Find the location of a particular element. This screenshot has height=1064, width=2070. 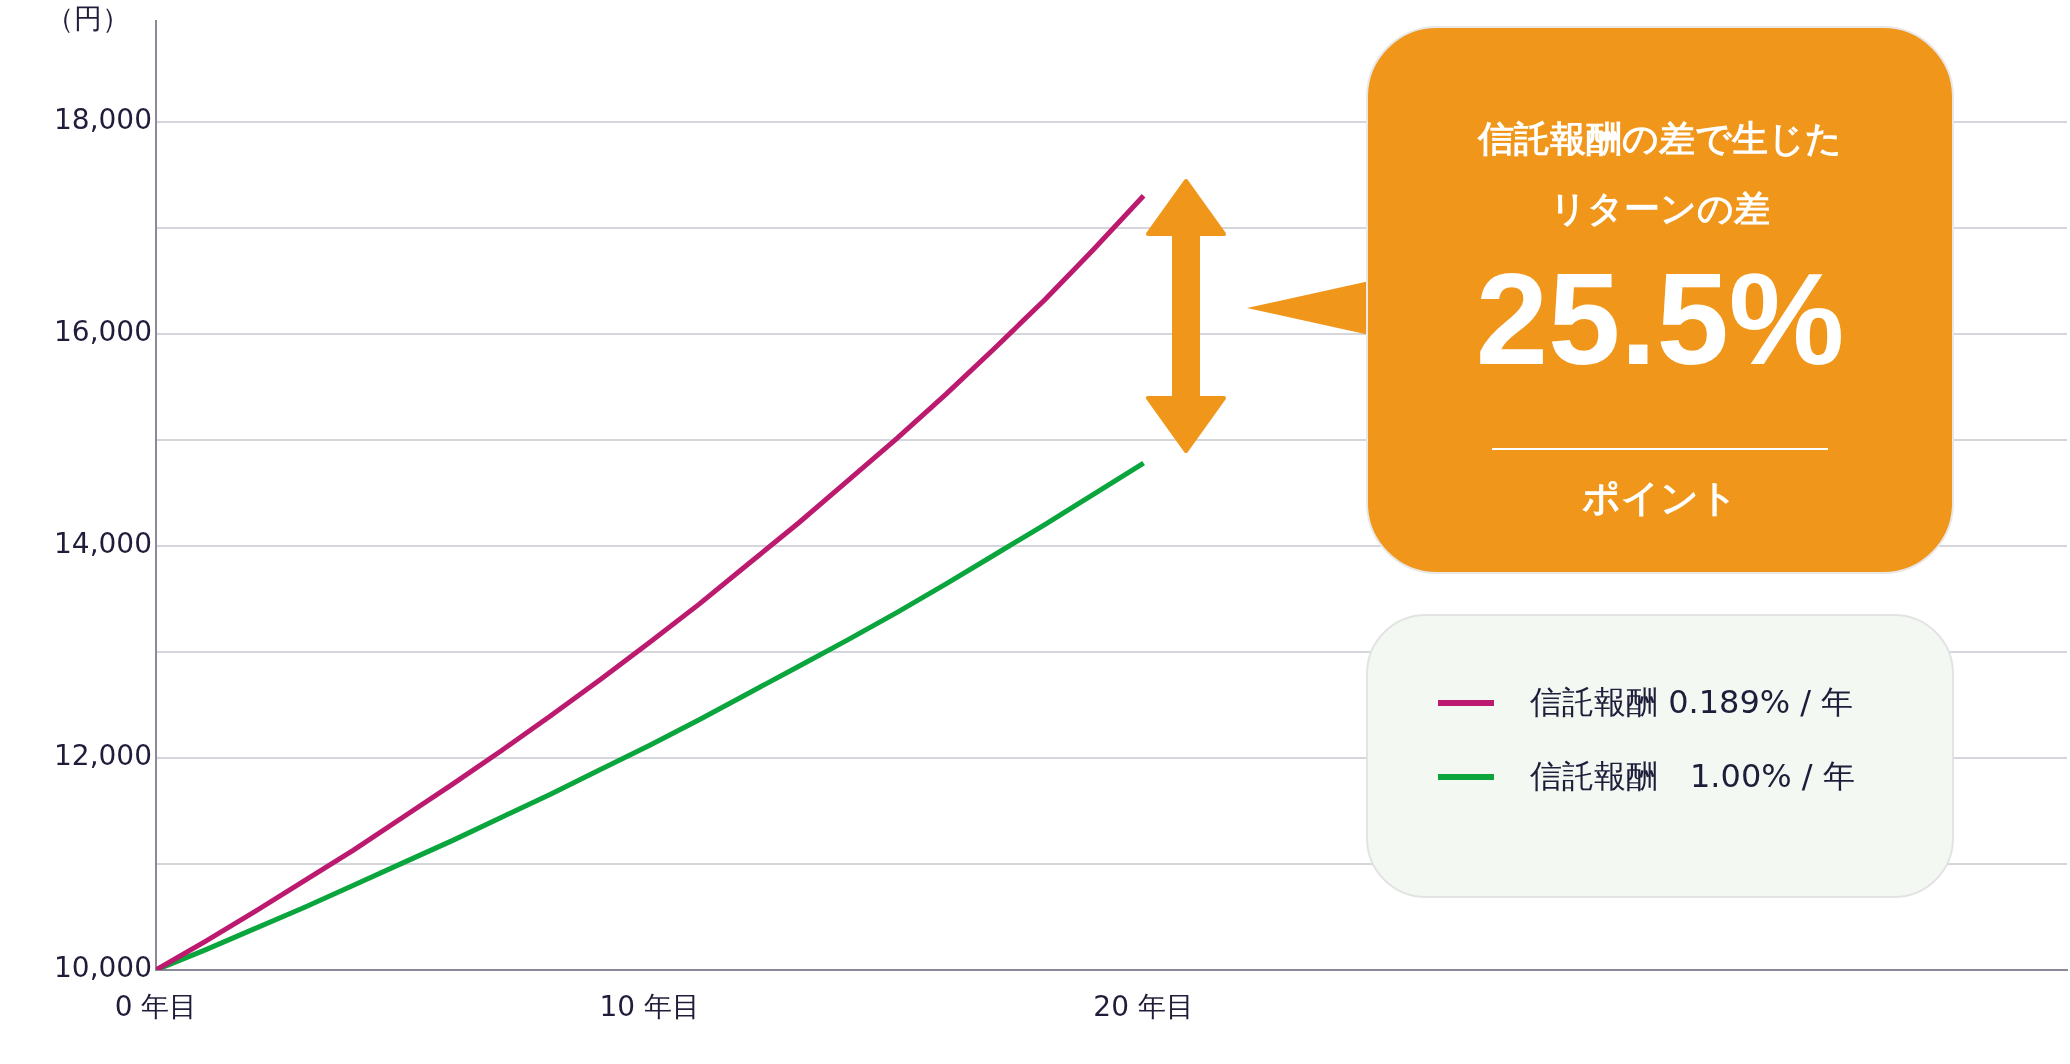

y-tick-label: 18,000 is located at coordinates (103, 119).